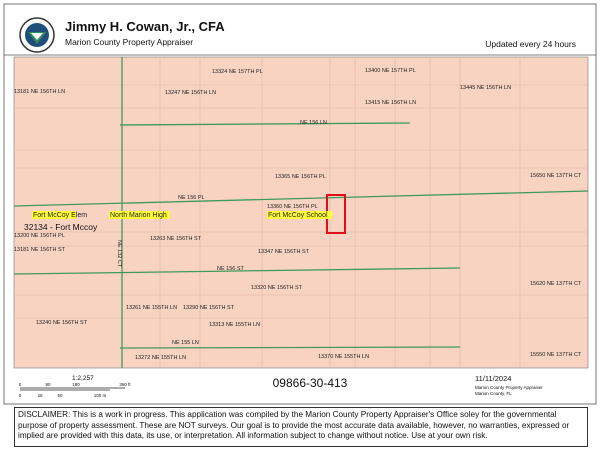 This screenshot has width=600, height=463. I want to click on street-label: NE 156 PL, so click(191, 198).